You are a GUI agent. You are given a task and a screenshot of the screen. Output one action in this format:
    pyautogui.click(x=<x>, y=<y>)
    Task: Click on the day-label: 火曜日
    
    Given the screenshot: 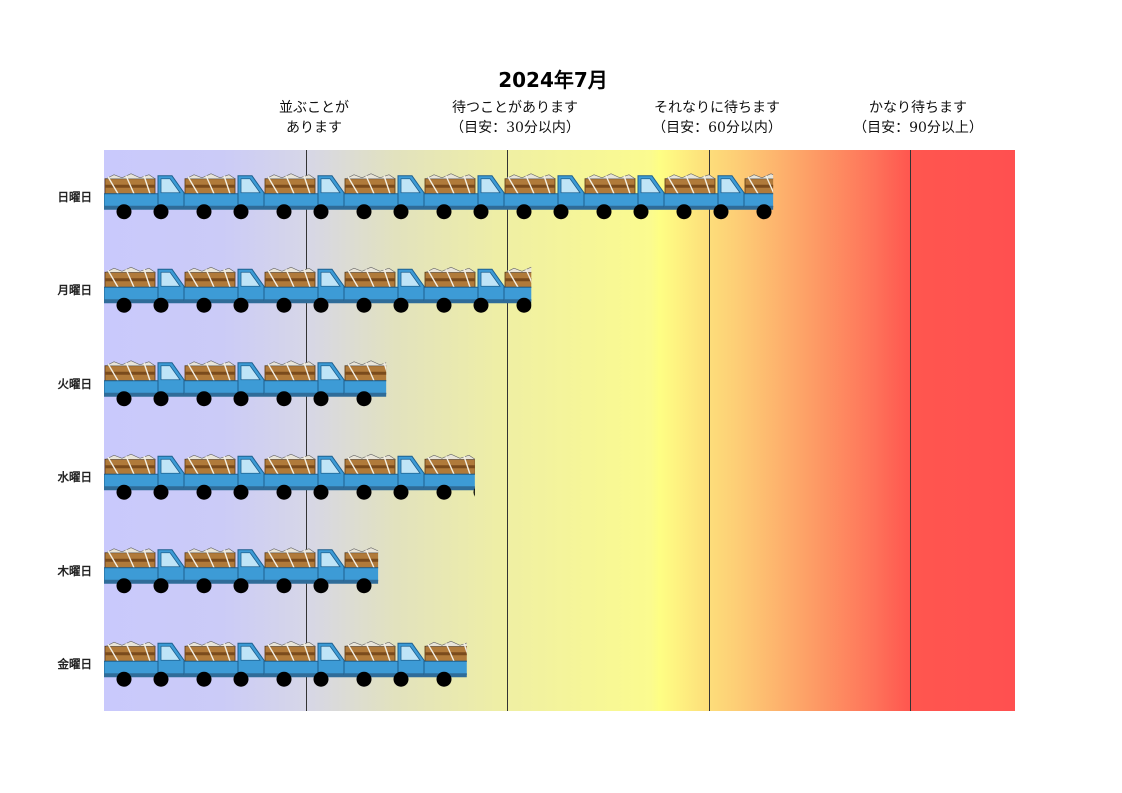 What is the action you would take?
    pyautogui.click(x=75, y=383)
    